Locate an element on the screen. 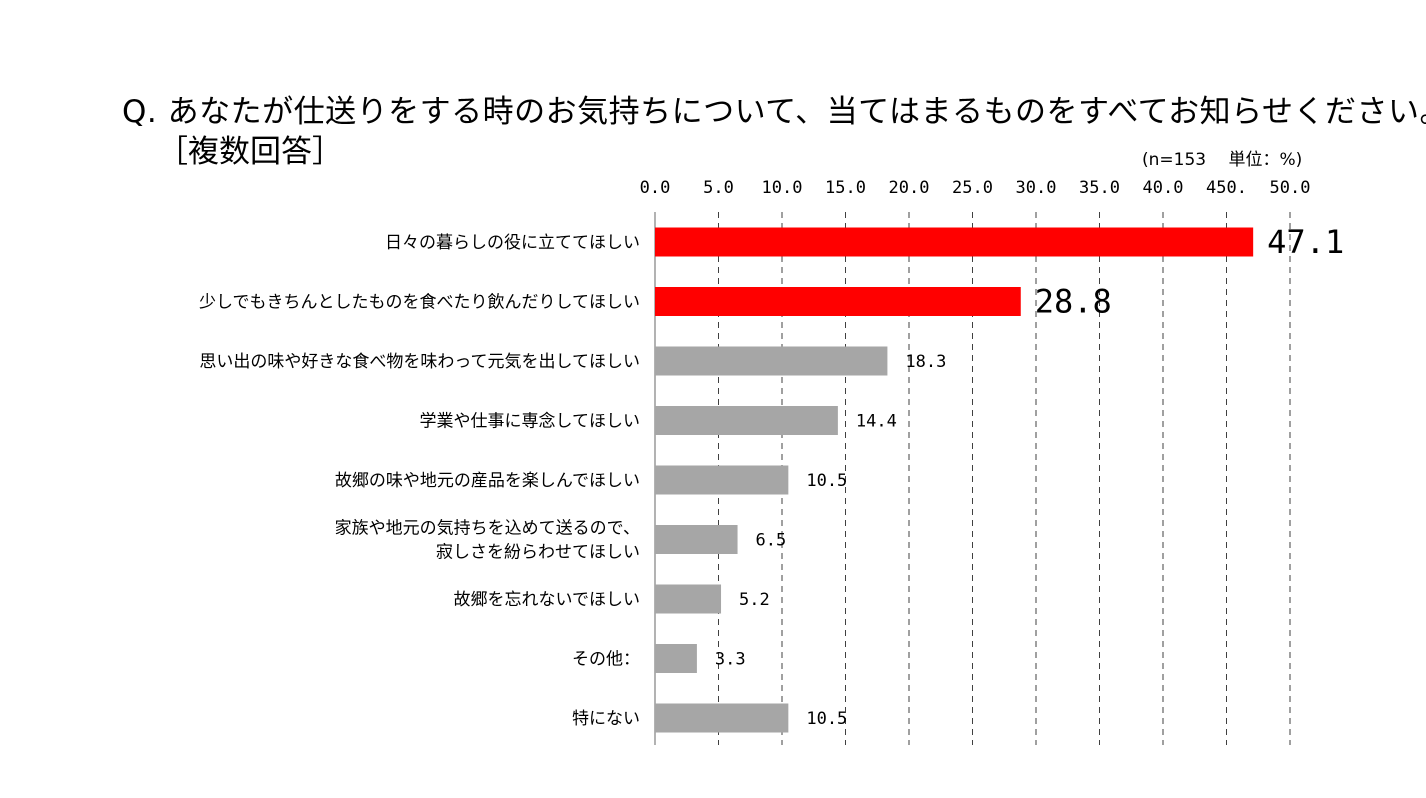 Image resolution: width=1426 pixels, height=798 pixels. data-label: 3.3 is located at coordinates (730, 660).